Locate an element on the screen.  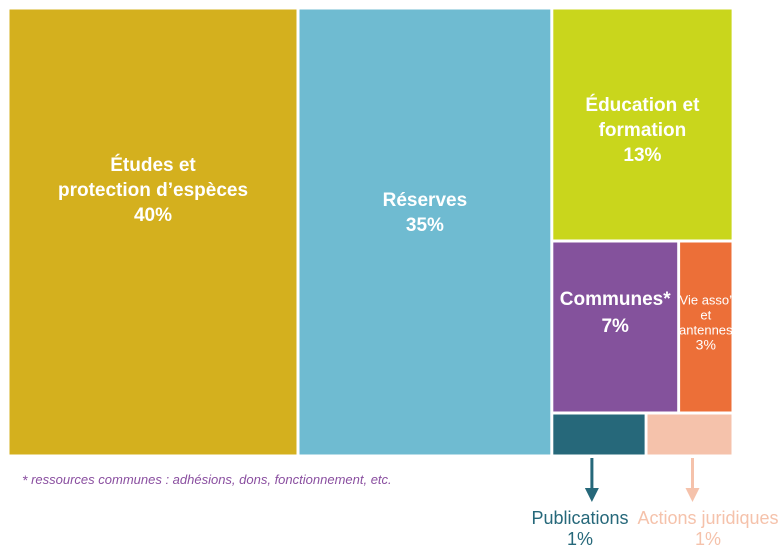
tile-publications is located at coordinates (599, 434).